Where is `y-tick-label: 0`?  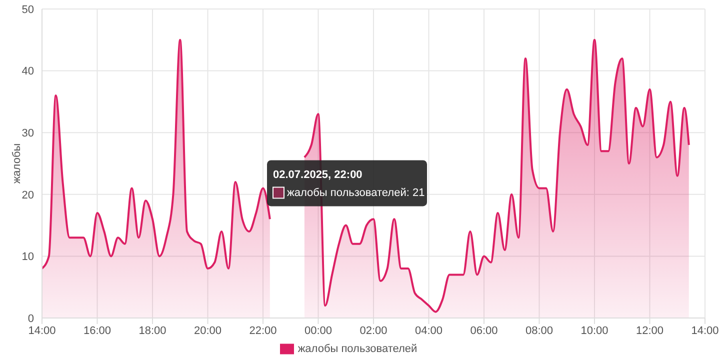
y-tick-label: 0 is located at coordinates (31, 318).